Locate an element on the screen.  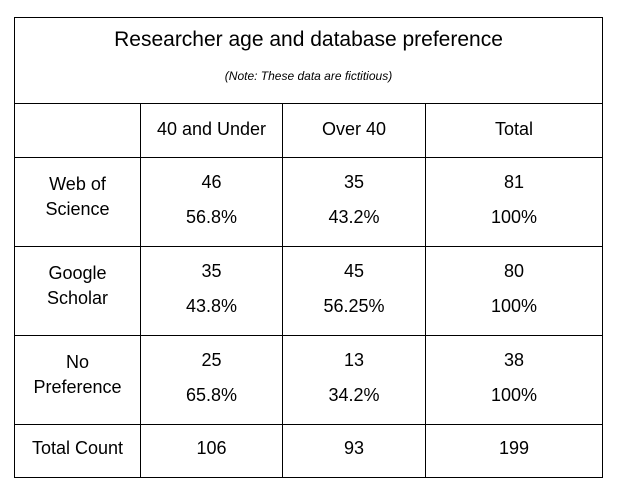
total-value: 106 is located at coordinates (211, 448).